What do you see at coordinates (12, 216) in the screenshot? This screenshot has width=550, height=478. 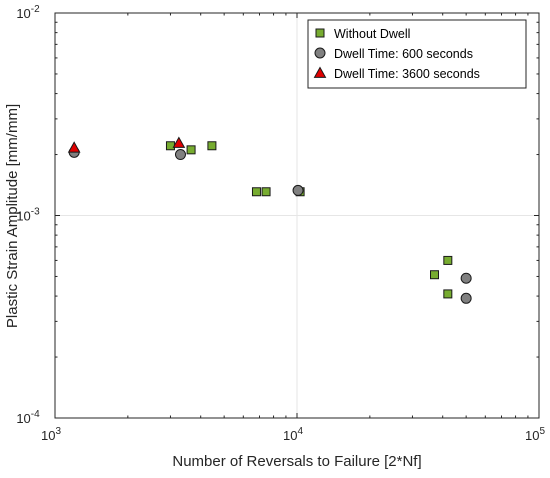 I see `y-axis-label: Plastic Strain Amplitude [mm/mm]` at bounding box center [12, 216].